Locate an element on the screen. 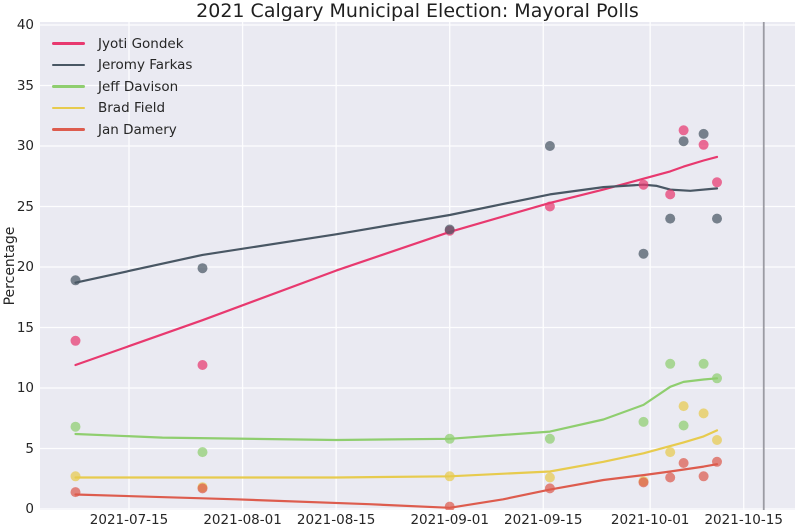 The height and width of the screenshot is (532, 800). legend-item-jyoti-gondek: Jyoti Gondek is located at coordinates (118, 43).